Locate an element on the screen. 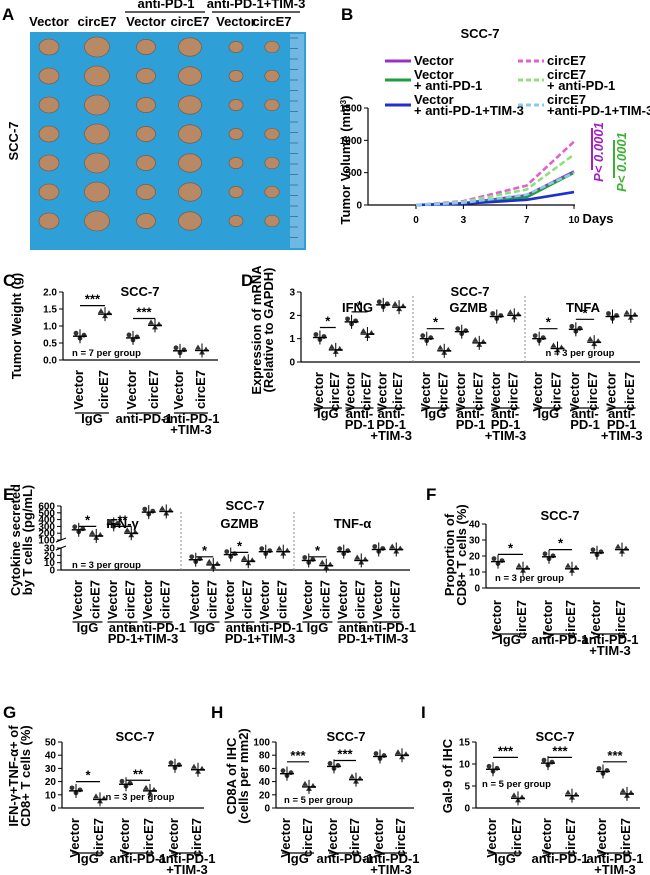  y-tick-label: 200 is located at coordinates (46, 534).